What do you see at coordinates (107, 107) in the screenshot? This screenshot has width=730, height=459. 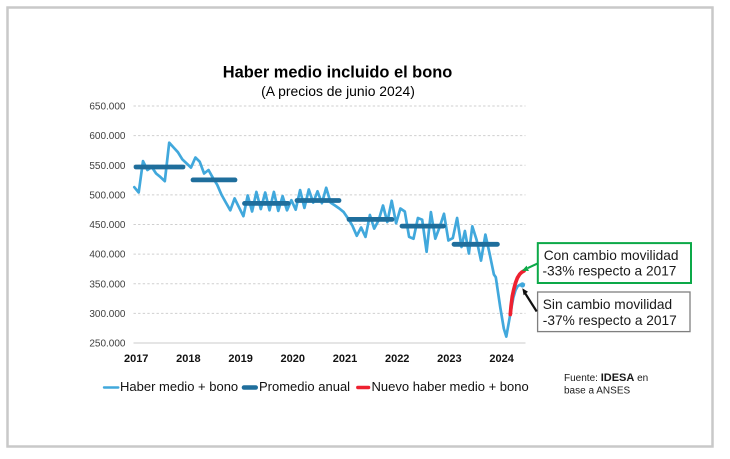 I see `svg-text: 650.000` at bounding box center [107, 107].